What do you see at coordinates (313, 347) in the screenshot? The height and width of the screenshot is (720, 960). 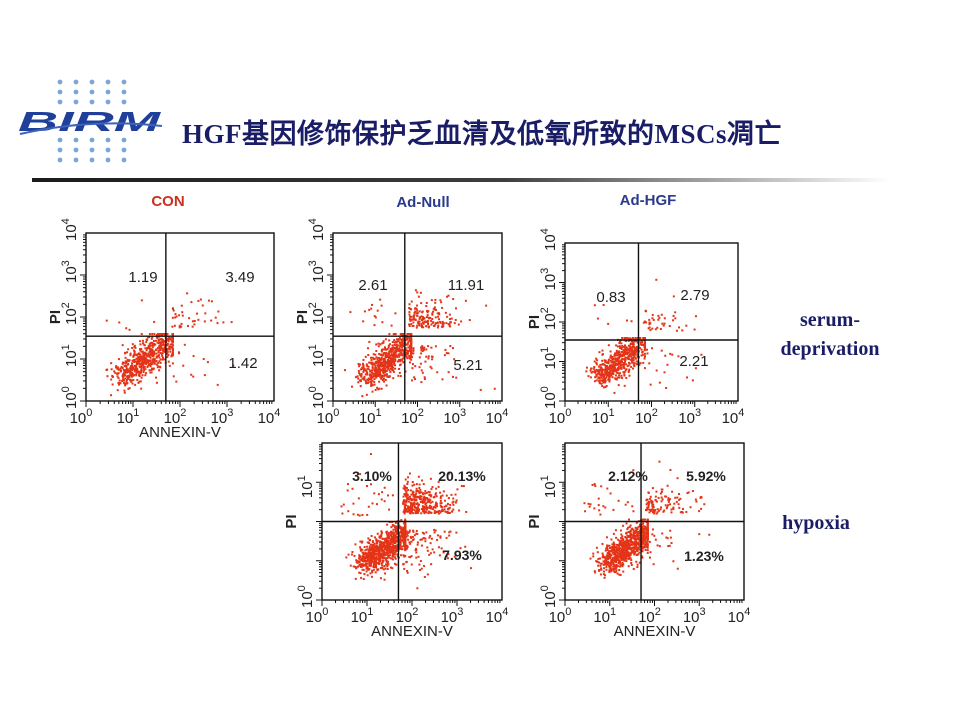 I see `y-tick-exponent: 1` at bounding box center [313, 347].